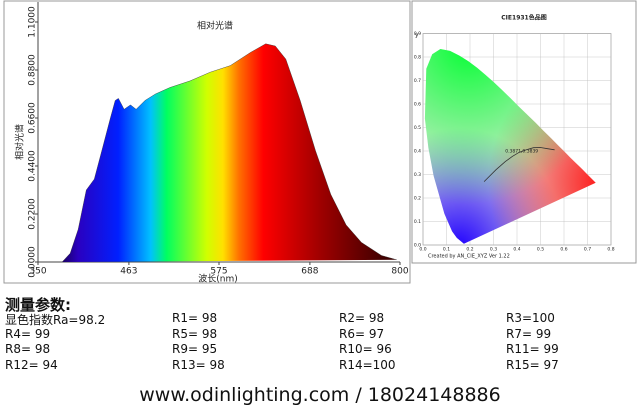 This screenshot has height=415, width=640. I want to click on y-axis-label: 相对光谱, so click(20, 142).